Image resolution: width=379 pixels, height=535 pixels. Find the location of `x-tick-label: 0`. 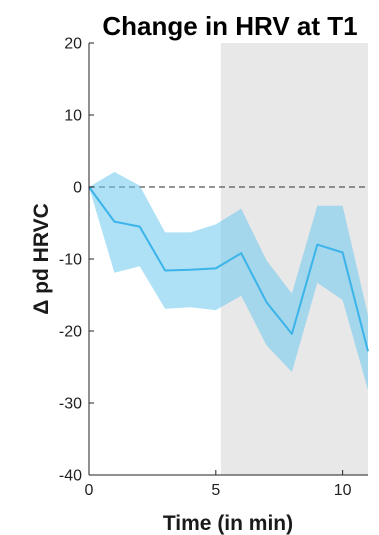

x-tick-label: 0 is located at coordinates (89, 490).